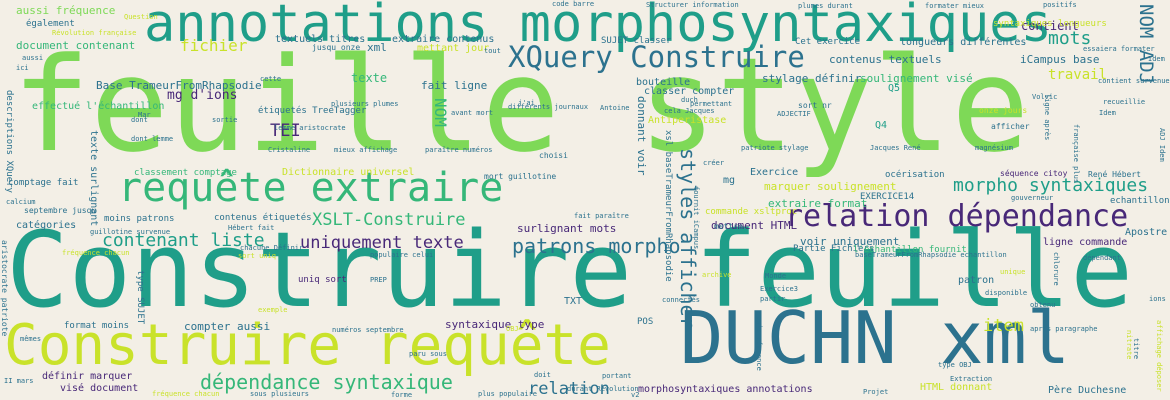 Image resolution: width=1170 pixels, height=400 pixels. I want to click on word: l'échantillon fournit, so click(910, 250).